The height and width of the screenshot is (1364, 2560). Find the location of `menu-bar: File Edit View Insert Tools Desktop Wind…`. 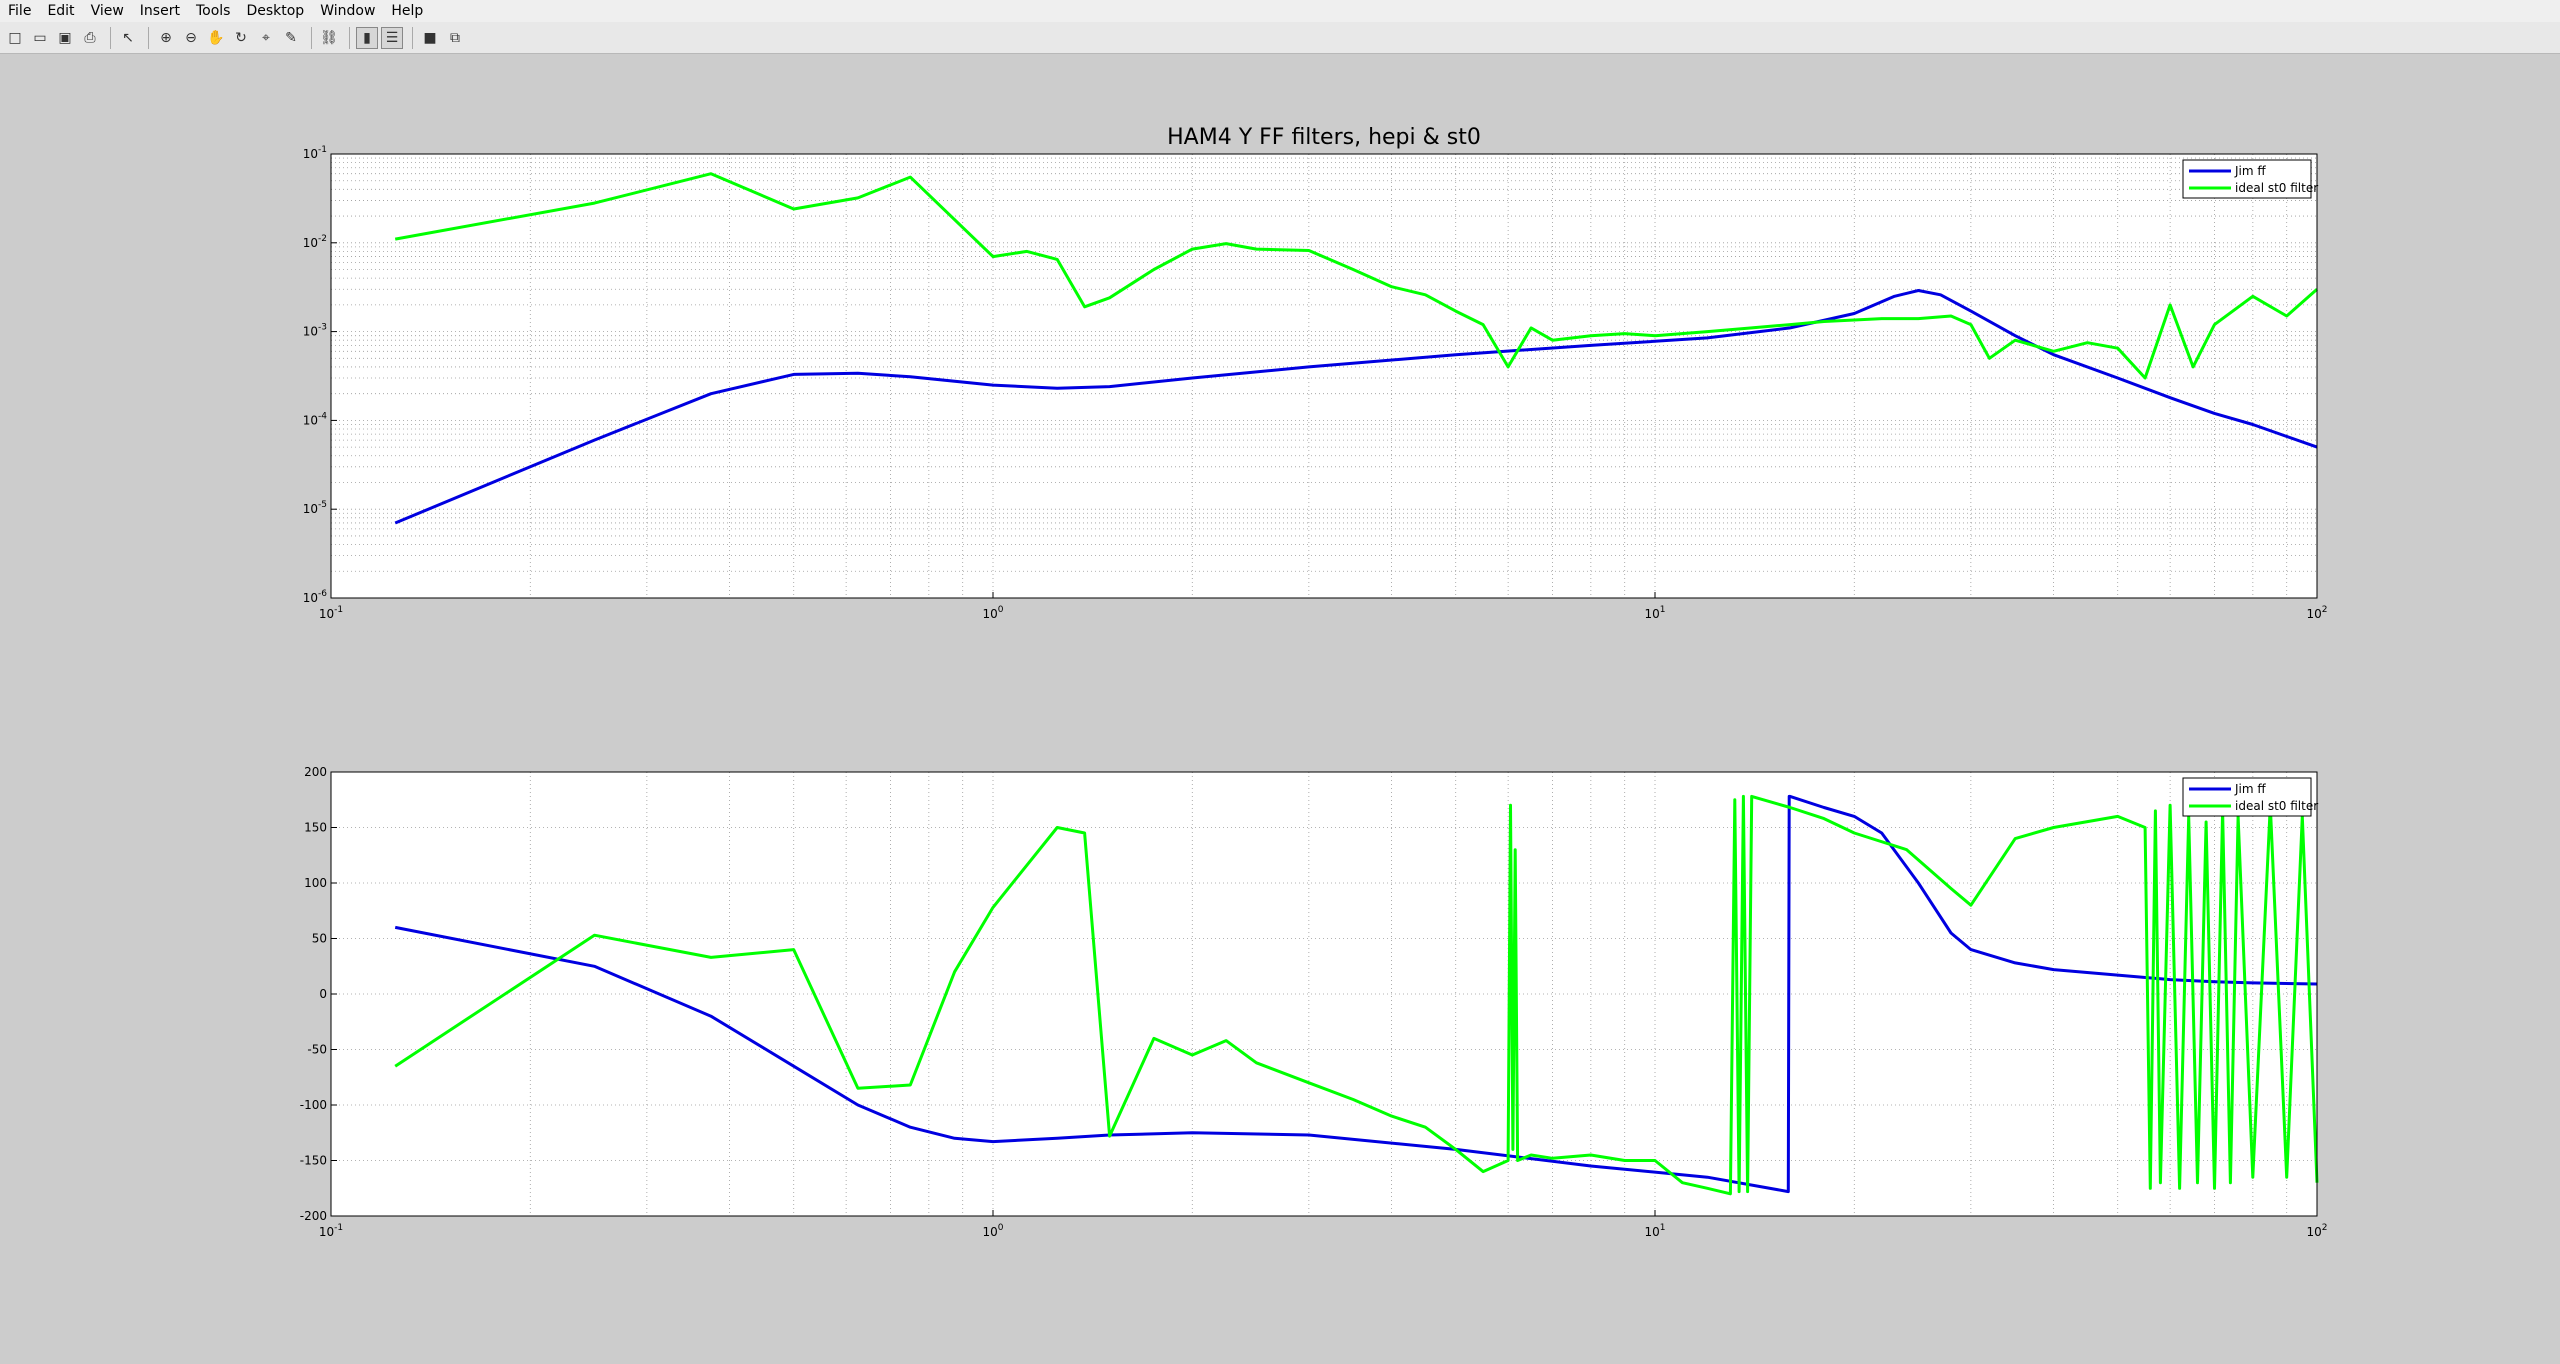

menu-bar: File Edit View Insert Tools Desktop Wind… is located at coordinates (1280, 11).